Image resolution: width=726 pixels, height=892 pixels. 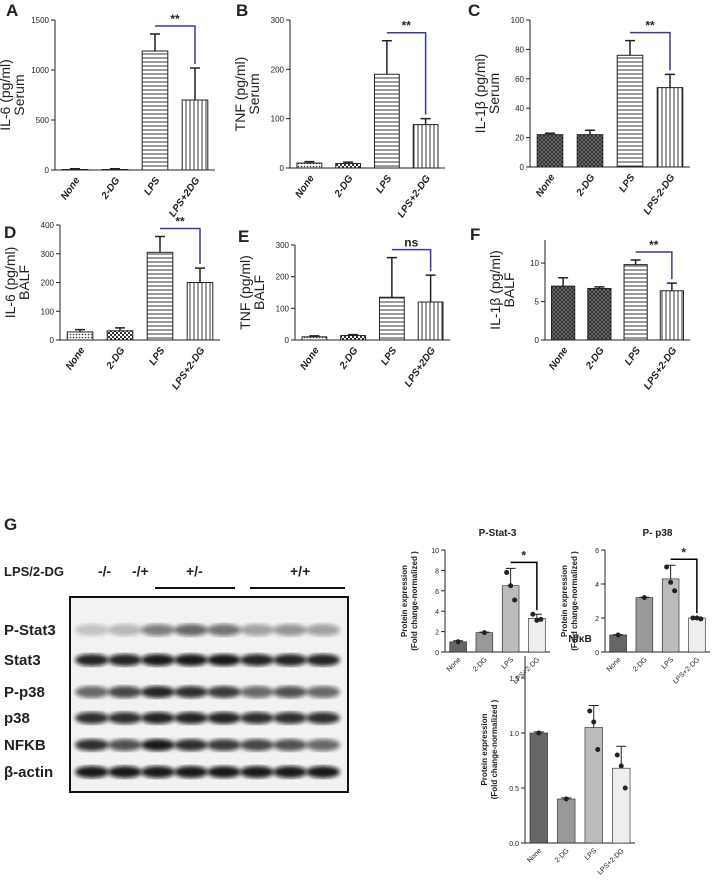 What do you see at coordinates (514, 679) in the screenshot?
I see `y-tick-label: 1.5` at bounding box center [514, 679].